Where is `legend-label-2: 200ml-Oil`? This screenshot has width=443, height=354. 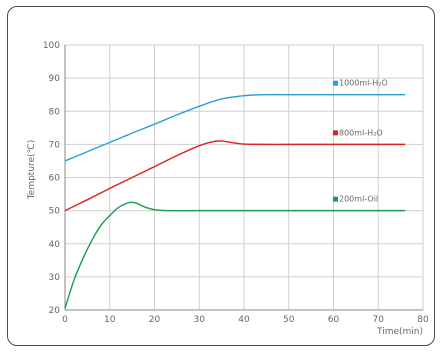
legend-label-2: 200ml-Oil is located at coordinates (358, 199).